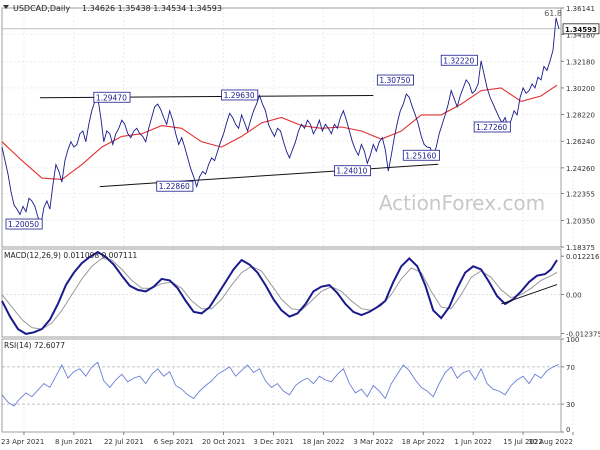  What do you see at coordinates (570, 405) in the screenshot?
I see `rsi-y-tick-label: 30` at bounding box center [570, 405].